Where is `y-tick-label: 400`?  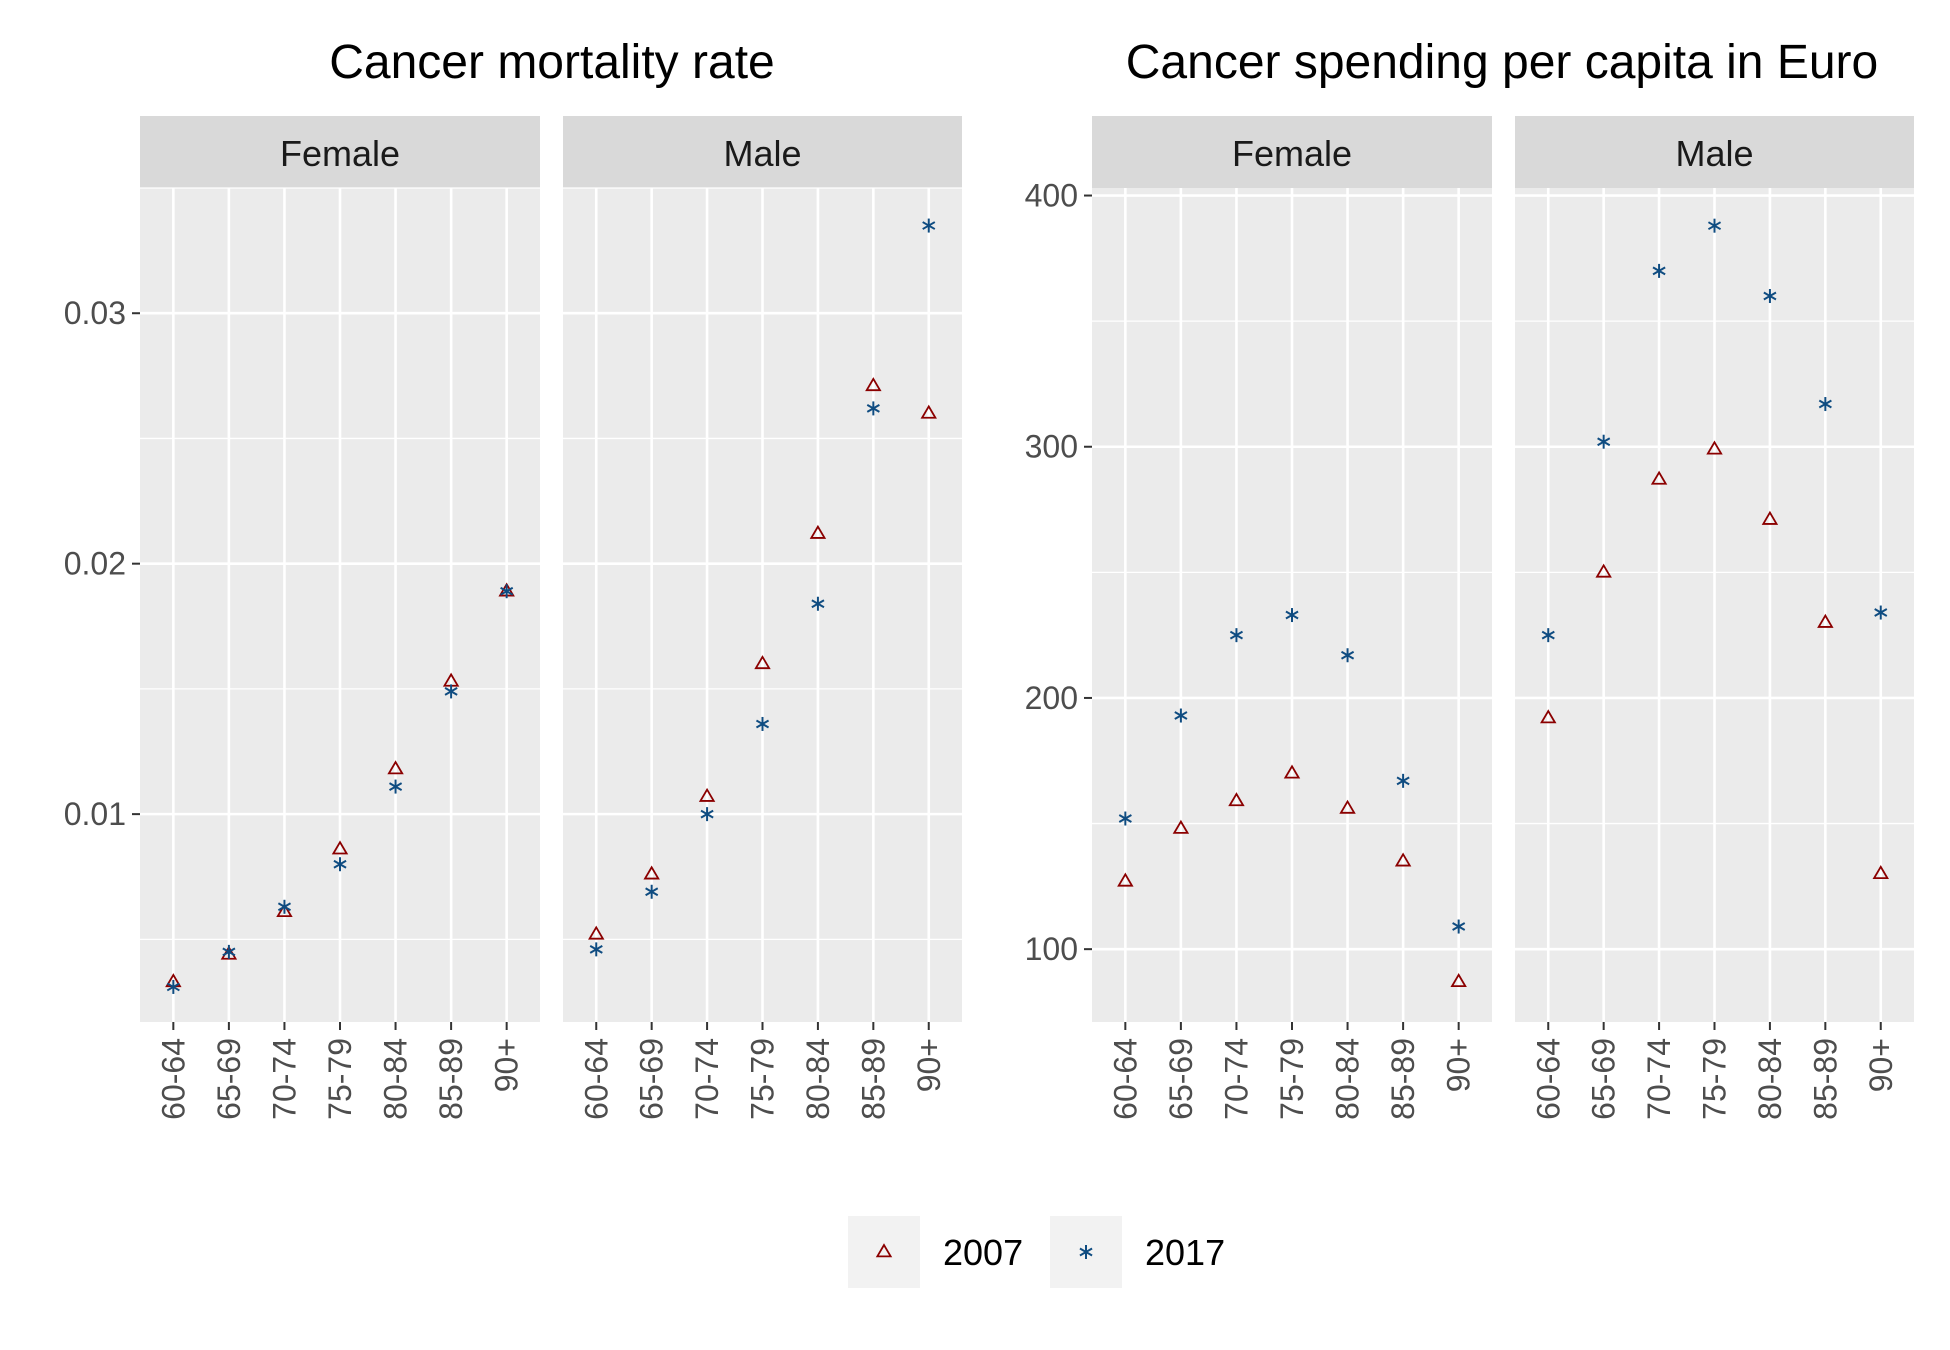
y-tick-label: 400 is located at coordinates (1051, 196).